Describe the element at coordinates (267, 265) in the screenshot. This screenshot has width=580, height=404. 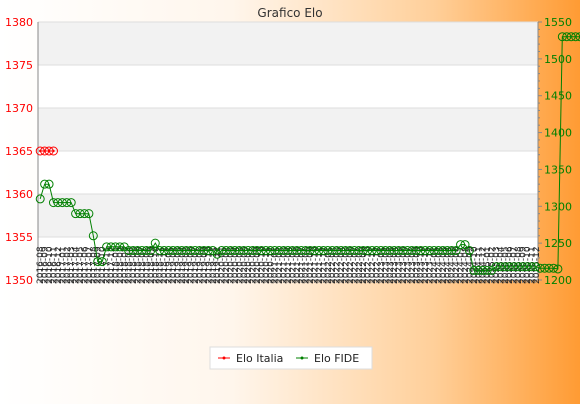
I see `x-axis-tick-label: 2020-11` at that location.